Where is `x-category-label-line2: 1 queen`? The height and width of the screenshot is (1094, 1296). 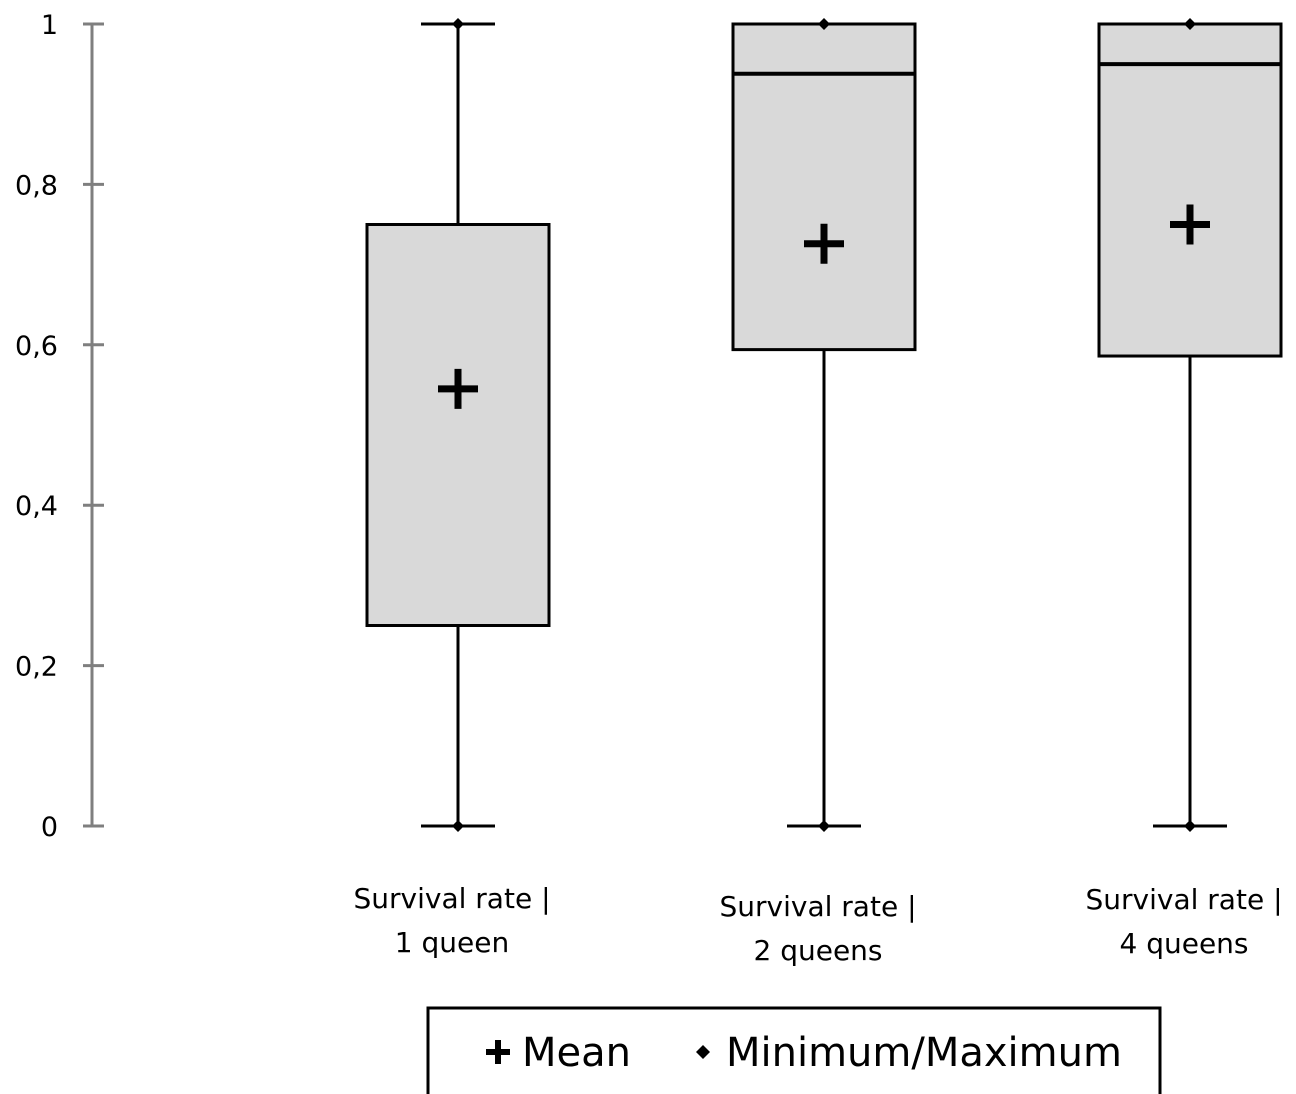 x-category-label-line2: 1 queen is located at coordinates (452, 942).